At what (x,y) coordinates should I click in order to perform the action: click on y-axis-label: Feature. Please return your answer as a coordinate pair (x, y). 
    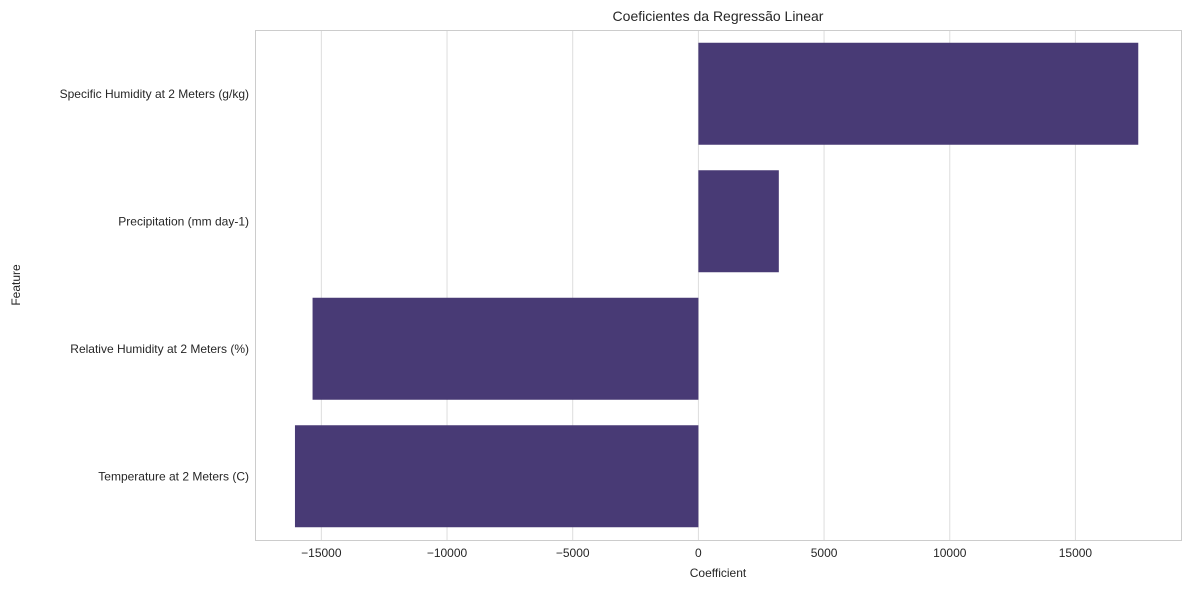
    Looking at the image, I should click on (16, 285).